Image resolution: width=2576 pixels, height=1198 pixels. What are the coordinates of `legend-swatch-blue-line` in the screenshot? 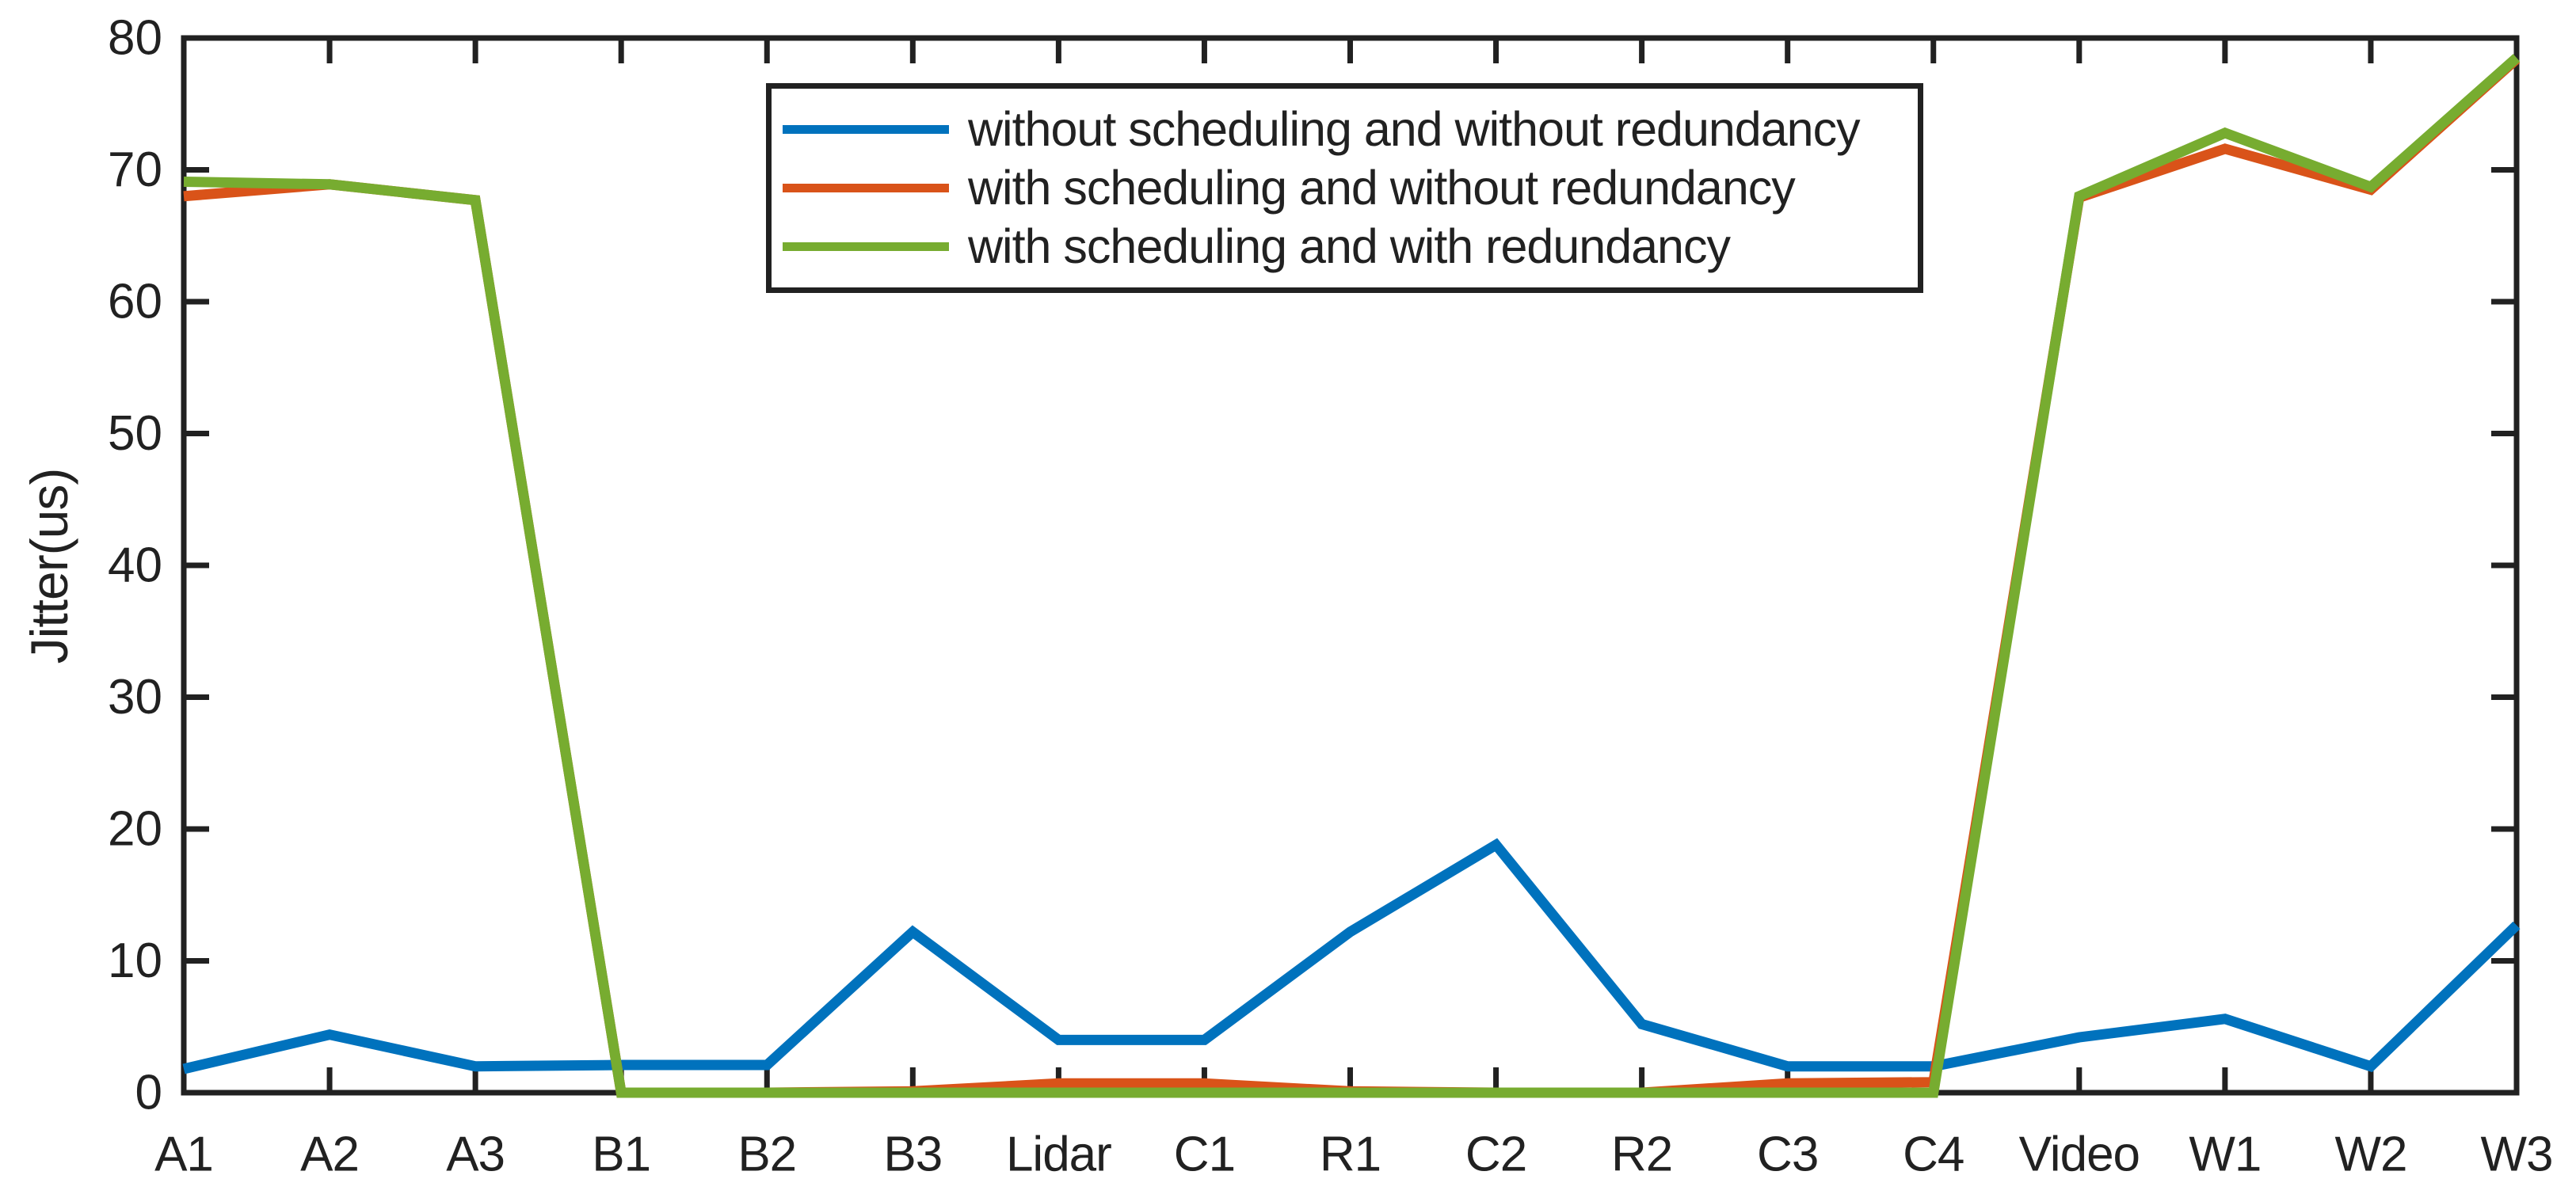 It's located at (866, 129).